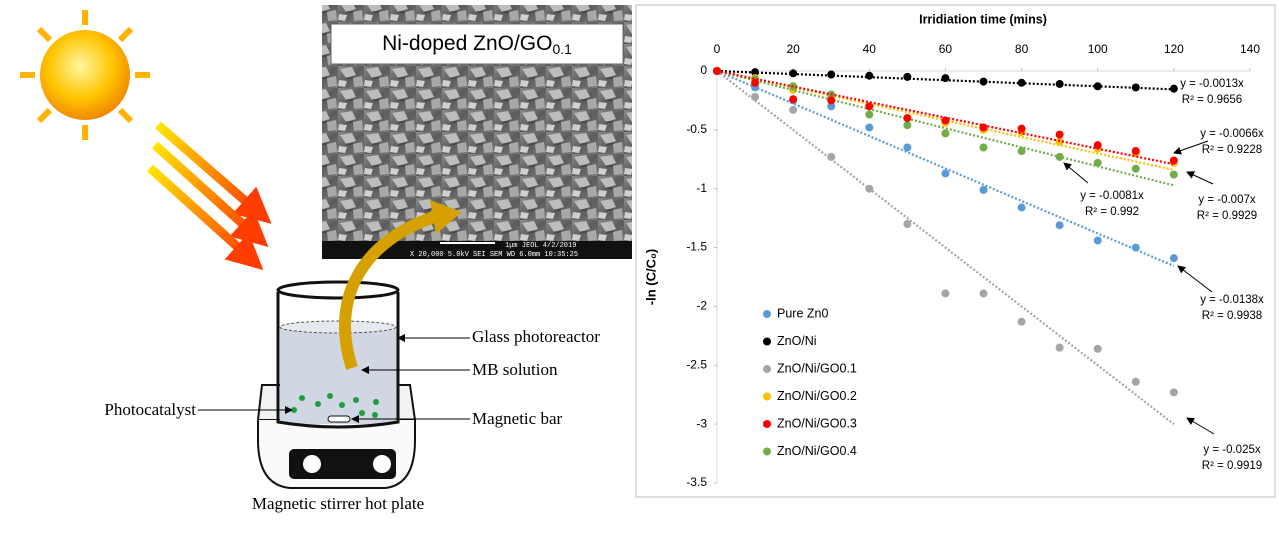 This screenshot has height=536, width=1279. What do you see at coordinates (701, 423) in the screenshot?
I see `y-tick-label: -3` at bounding box center [701, 423].